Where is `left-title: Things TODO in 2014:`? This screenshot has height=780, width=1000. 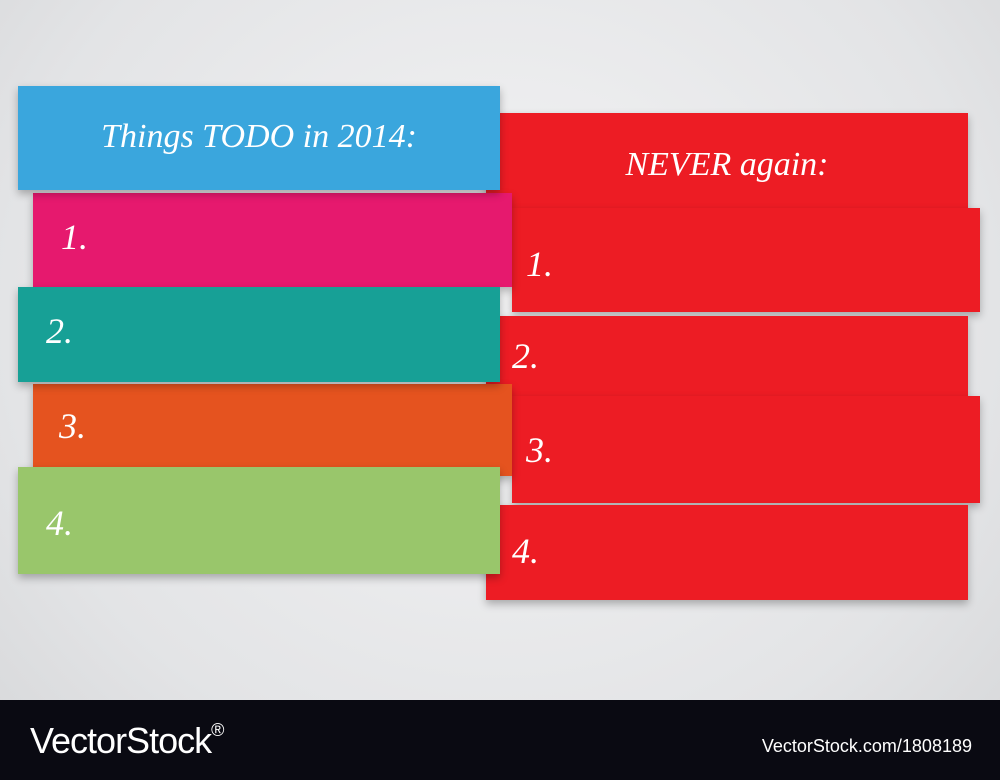 left-title: Things TODO in 2014: is located at coordinates (259, 136).